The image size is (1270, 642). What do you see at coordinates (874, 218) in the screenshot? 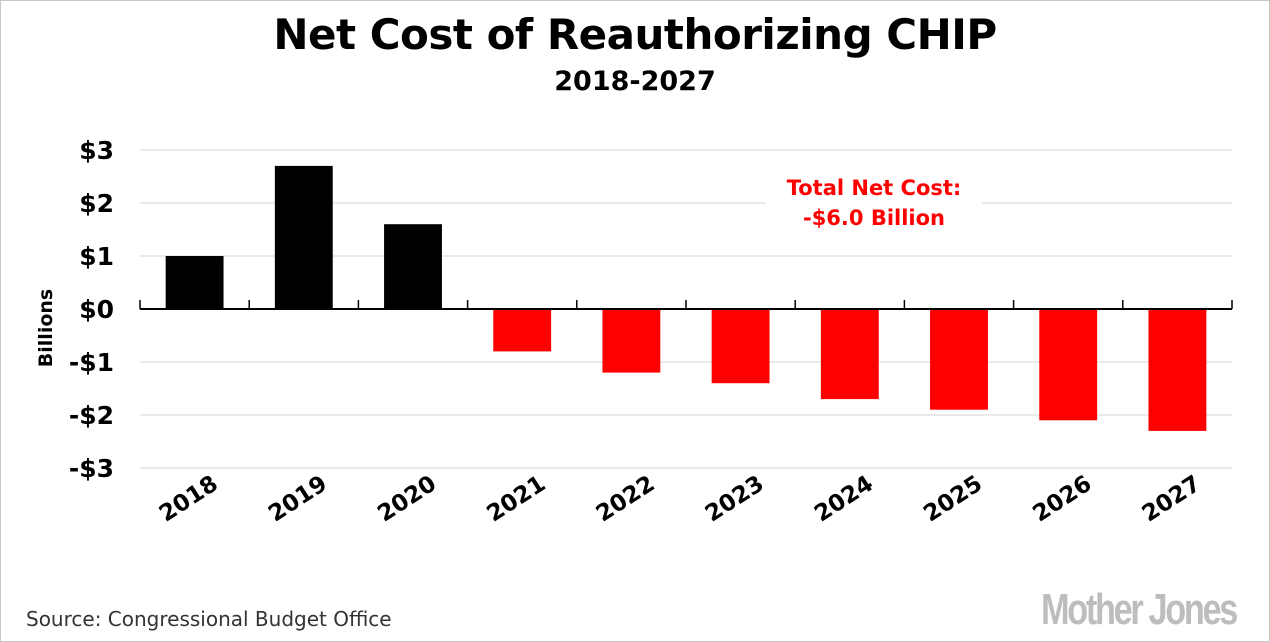
I see `annotation-line-2: -$6.0 Billion` at bounding box center [874, 218].